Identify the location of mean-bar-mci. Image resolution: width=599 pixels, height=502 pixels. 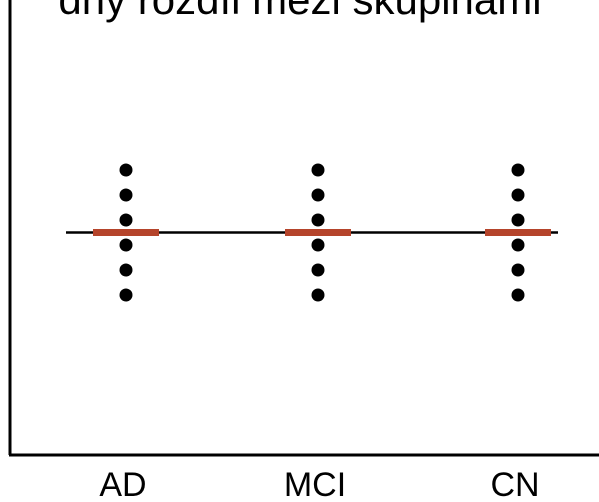
(318, 232).